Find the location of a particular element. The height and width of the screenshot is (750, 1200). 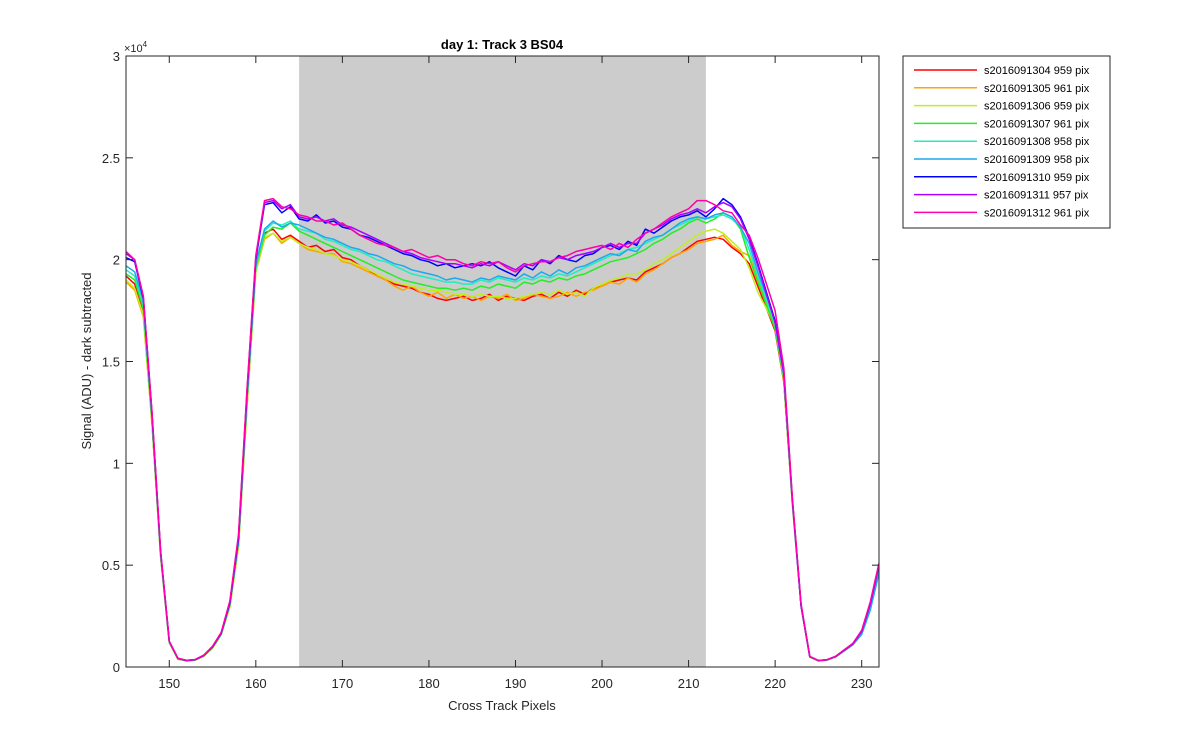

y-tick-label: 1.5 is located at coordinates (111, 362).